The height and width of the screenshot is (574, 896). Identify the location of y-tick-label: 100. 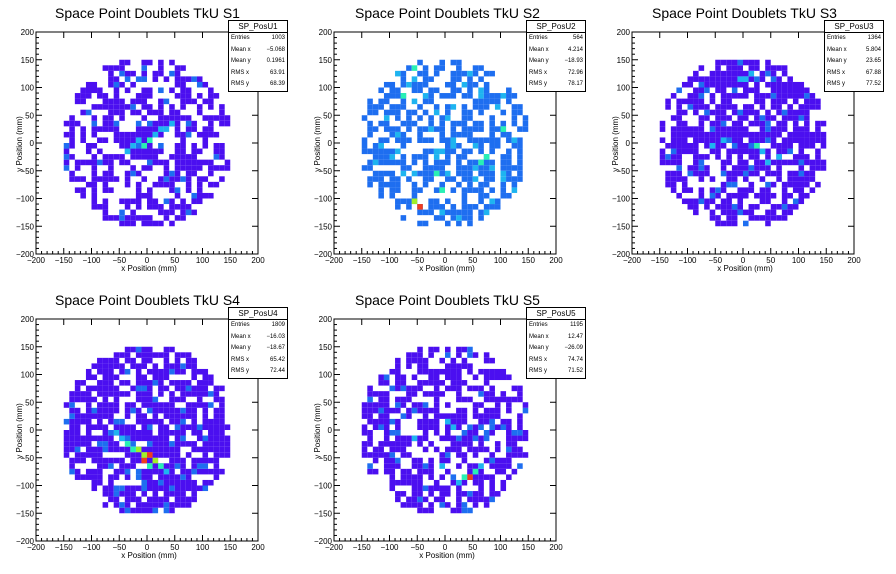
(326, 375).